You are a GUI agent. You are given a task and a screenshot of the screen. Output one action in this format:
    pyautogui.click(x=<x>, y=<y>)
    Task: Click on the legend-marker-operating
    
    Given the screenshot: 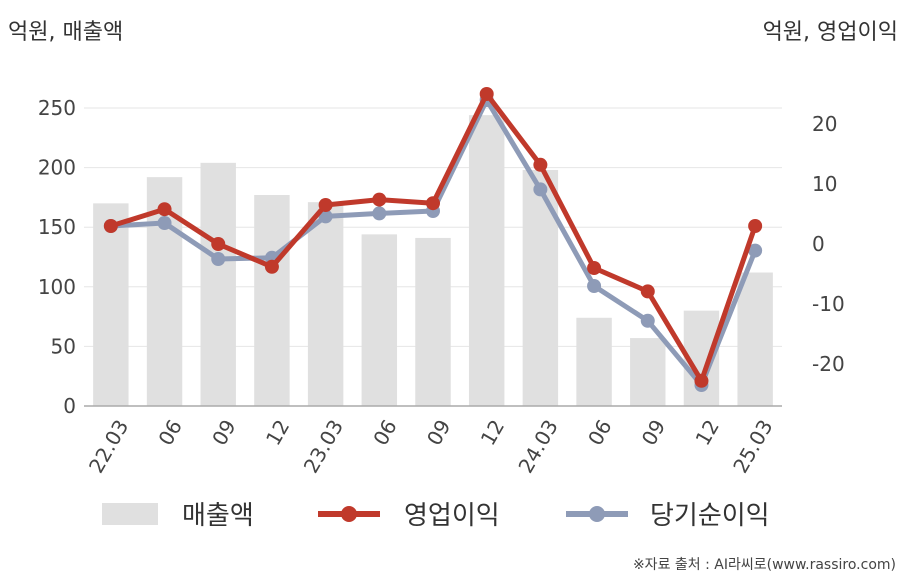 What is the action you would take?
    pyautogui.click(x=349, y=514)
    